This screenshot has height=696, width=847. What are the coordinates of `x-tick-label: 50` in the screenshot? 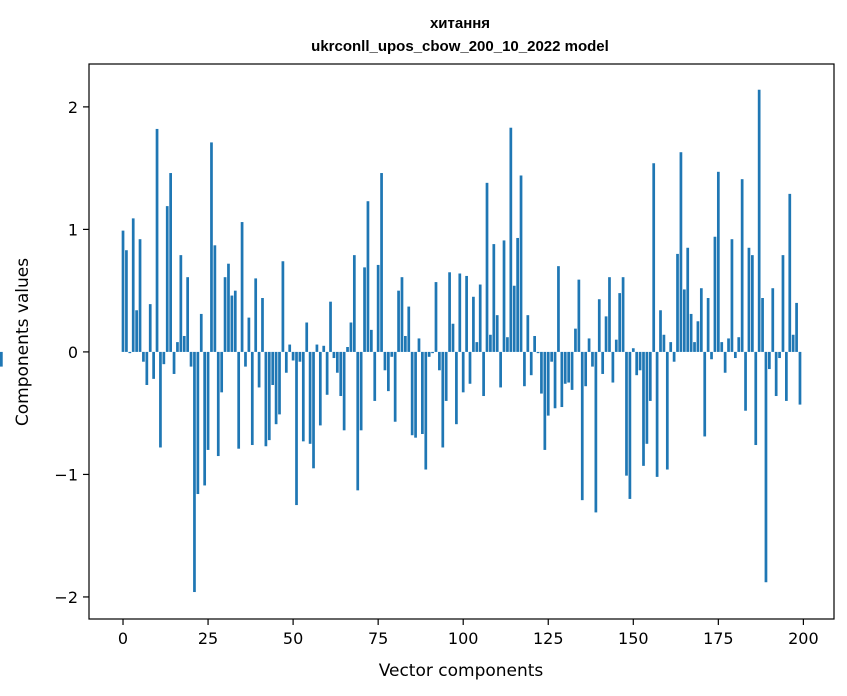 It's located at (293, 638).